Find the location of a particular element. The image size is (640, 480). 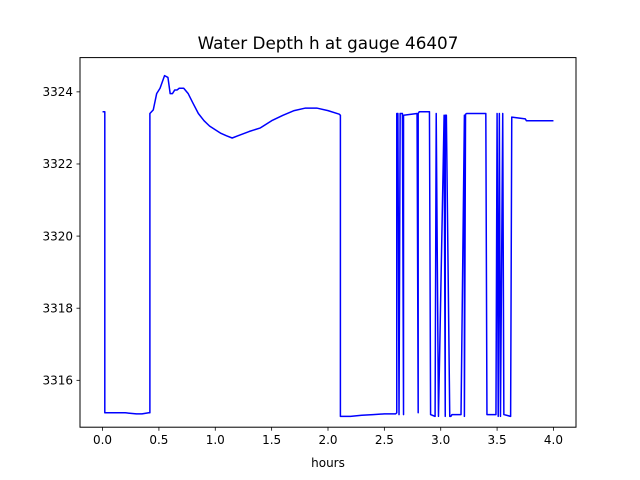

x-tick-label: 0.0 is located at coordinates (102, 440).